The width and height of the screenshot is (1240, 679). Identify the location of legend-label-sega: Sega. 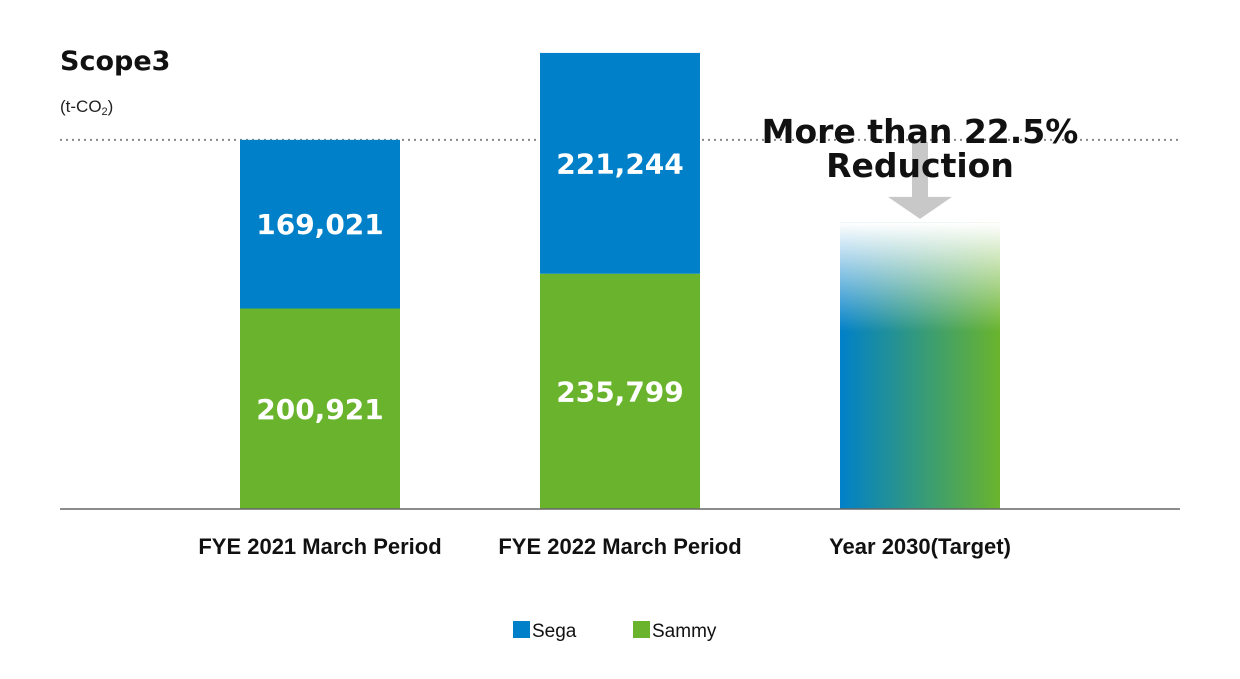
(554, 631).